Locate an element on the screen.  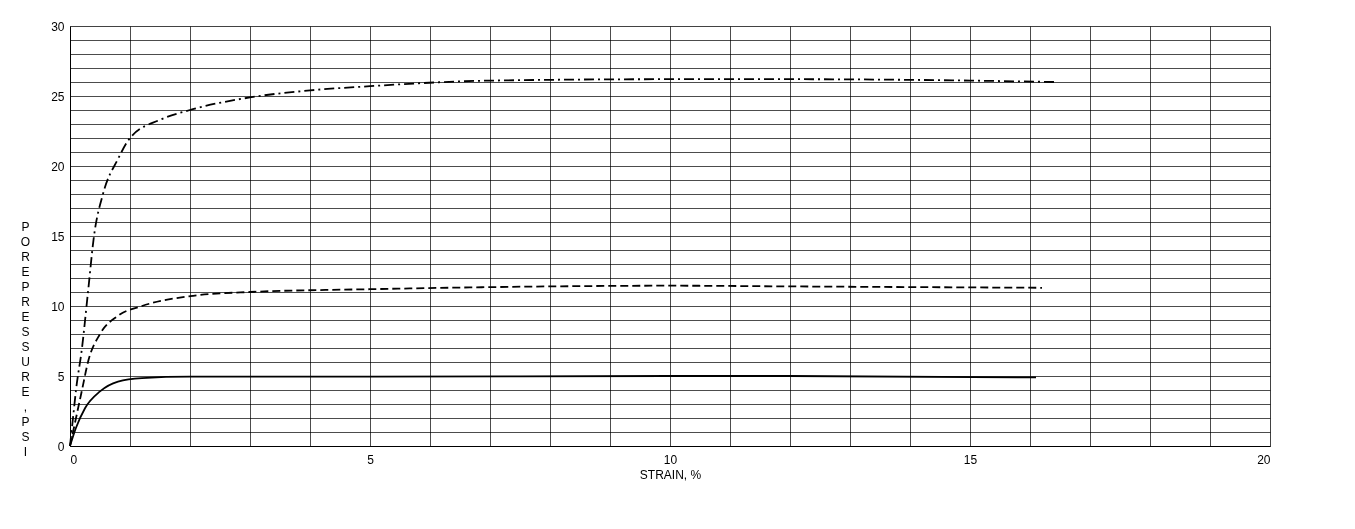
x-tick-label: 0 is located at coordinates (74, 459).